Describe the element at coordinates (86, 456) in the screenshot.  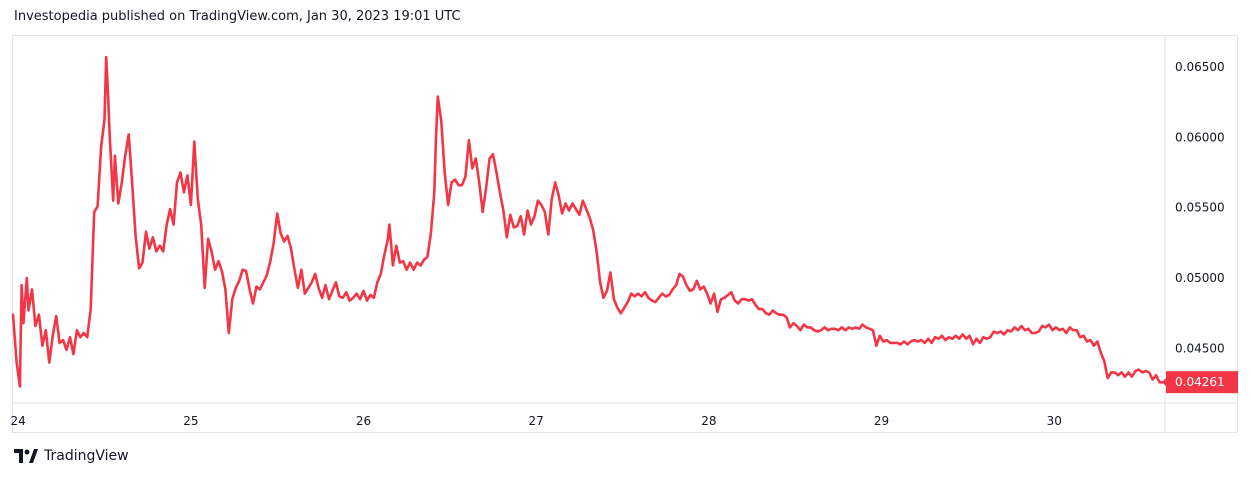
I see `tradingview-brand: TradingView` at that location.